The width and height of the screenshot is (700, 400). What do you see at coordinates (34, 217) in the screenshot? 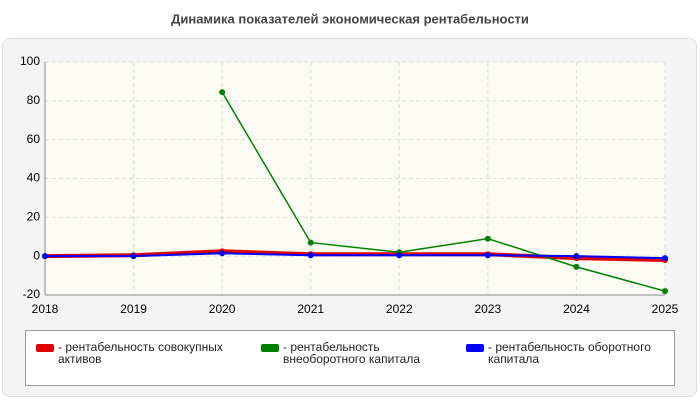
I see `y-tick-label: 20` at bounding box center [34, 217].